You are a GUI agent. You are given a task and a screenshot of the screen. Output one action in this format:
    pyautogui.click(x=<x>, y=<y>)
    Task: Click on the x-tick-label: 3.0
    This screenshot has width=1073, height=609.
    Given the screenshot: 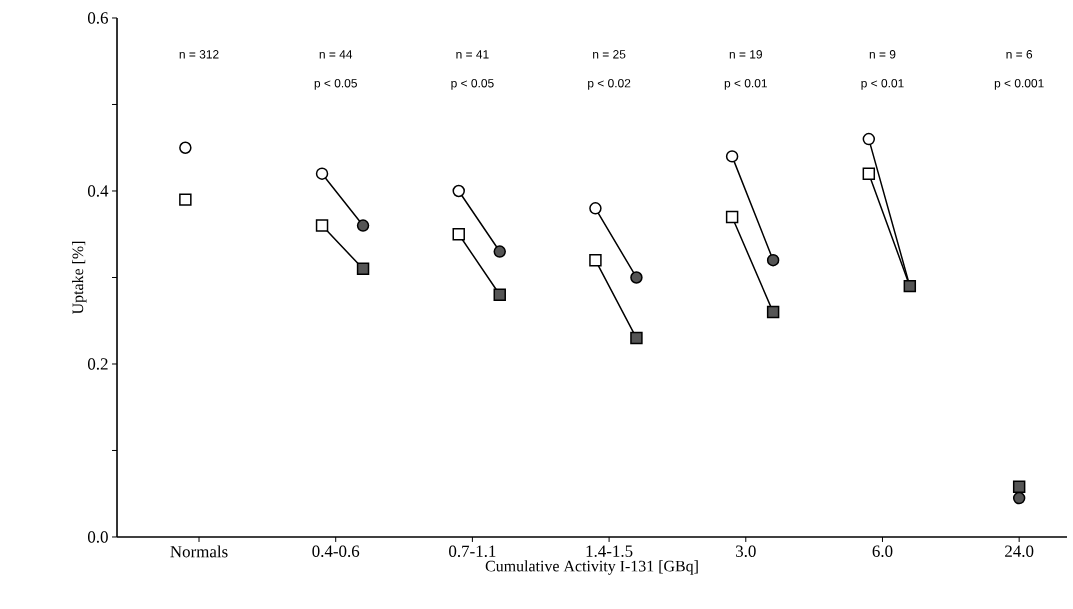 What is the action you would take?
    pyautogui.click(x=746, y=551)
    